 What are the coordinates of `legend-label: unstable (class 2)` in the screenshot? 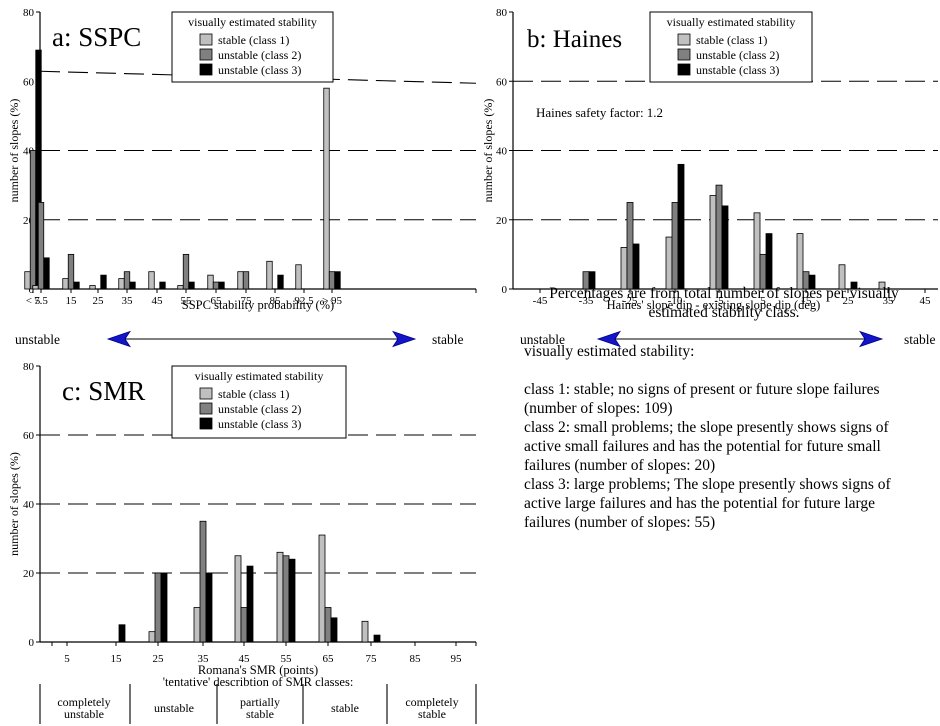 It's located at (259, 409).